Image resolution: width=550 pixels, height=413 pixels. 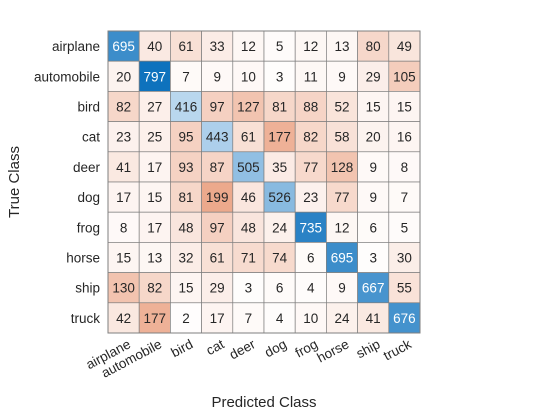 What do you see at coordinates (279, 107) in the screenshot?
I see `cell-value: 81` at bounding box center [279, 107].